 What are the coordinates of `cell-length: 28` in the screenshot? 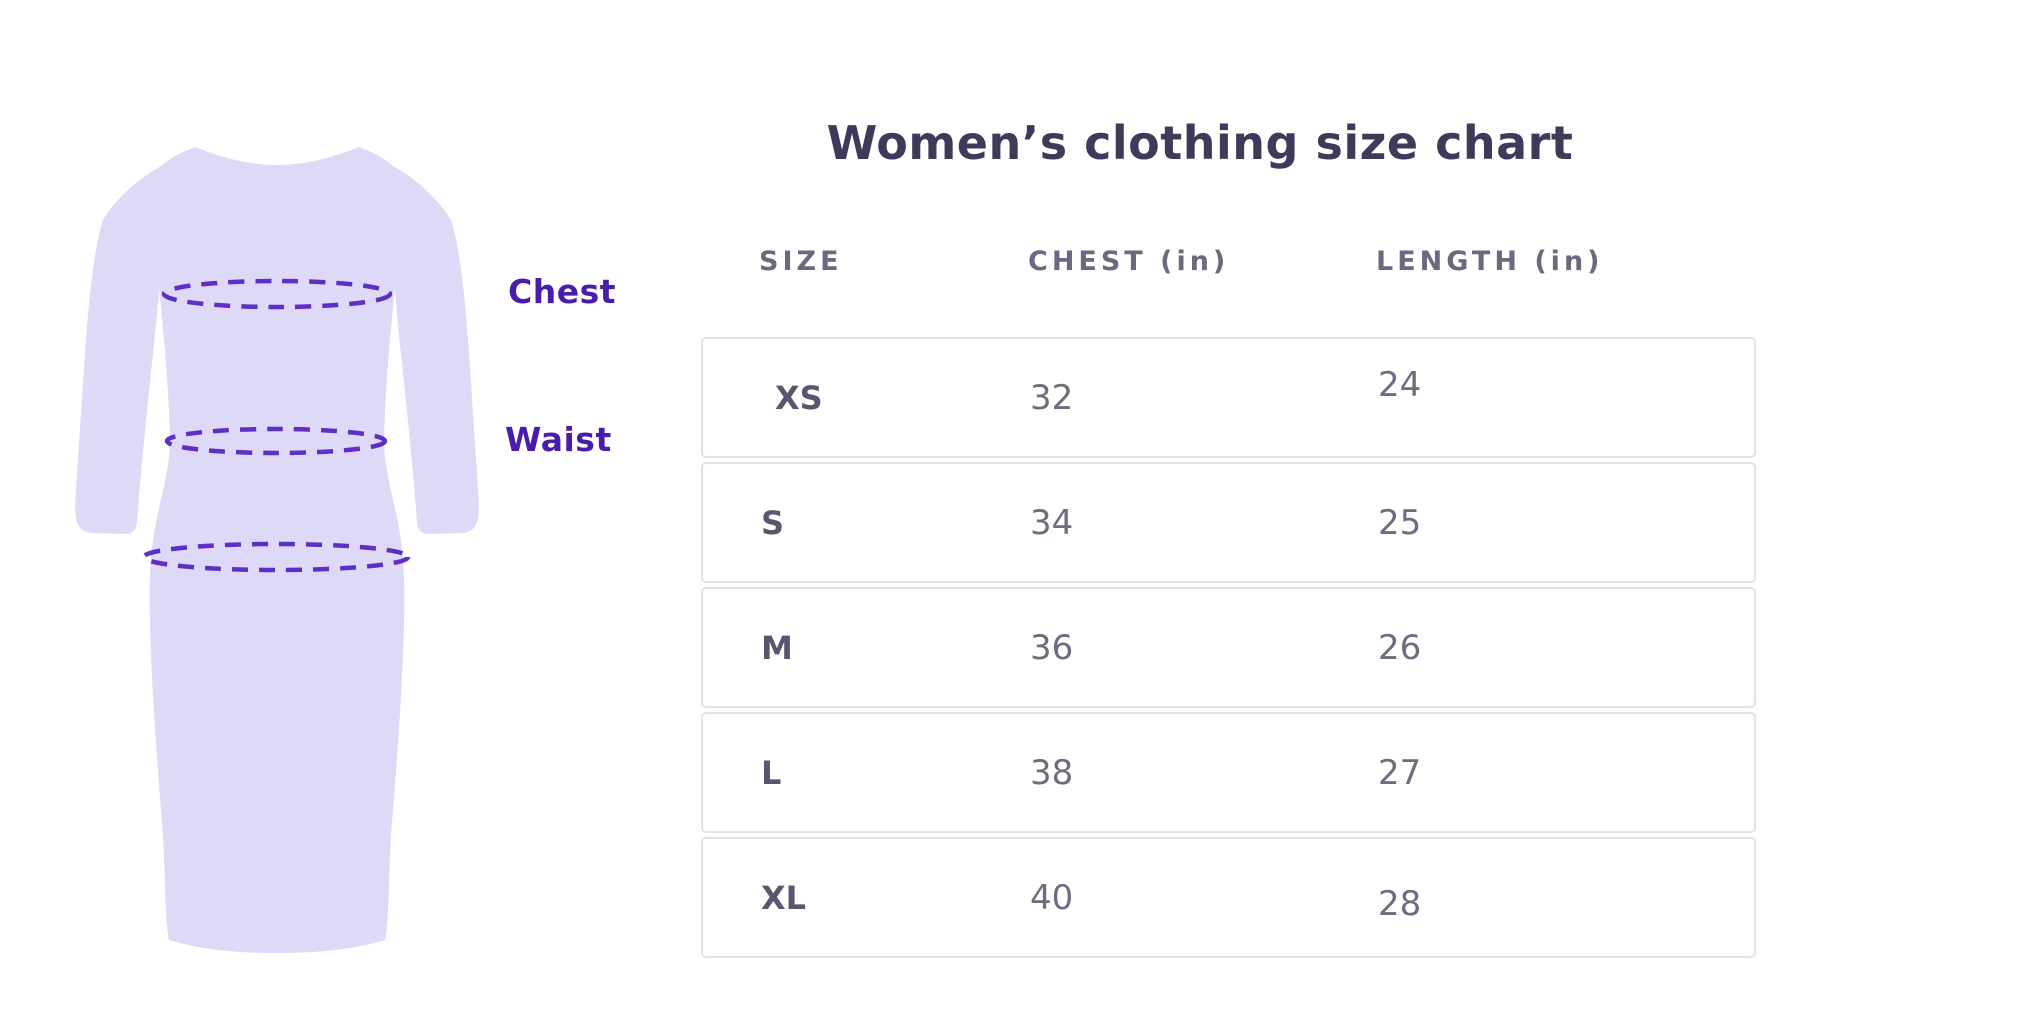 It's located at (1400, 903).